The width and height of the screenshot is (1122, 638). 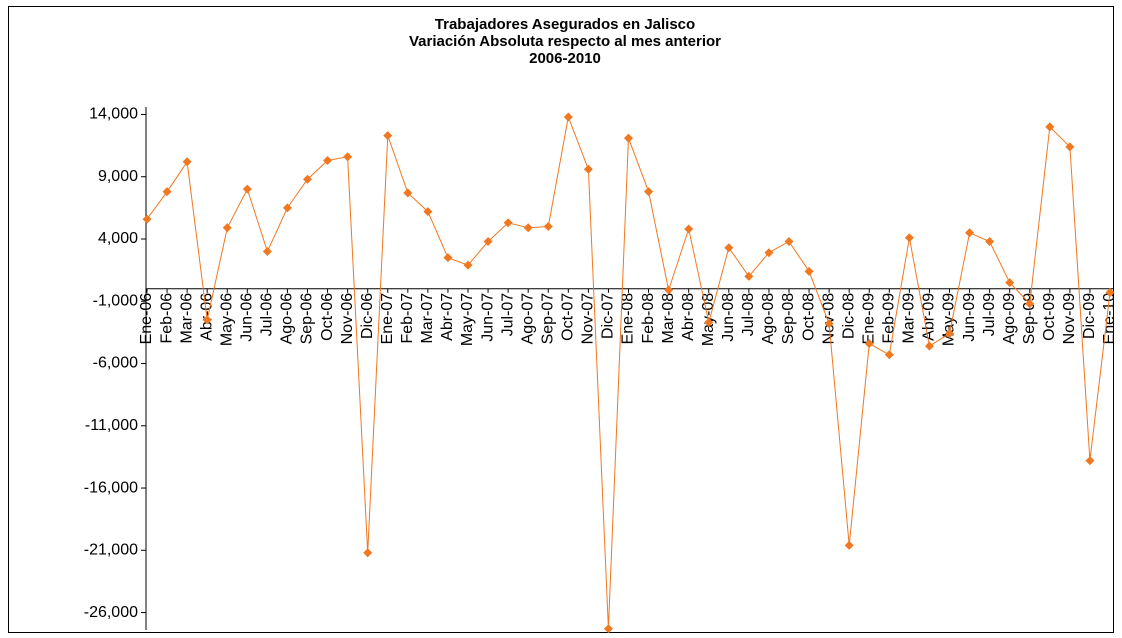 What do you see at coordinates (628, 319) in the screenshot?
I see `x-tick-label: Ene-08` at bounding box center [628, 319].